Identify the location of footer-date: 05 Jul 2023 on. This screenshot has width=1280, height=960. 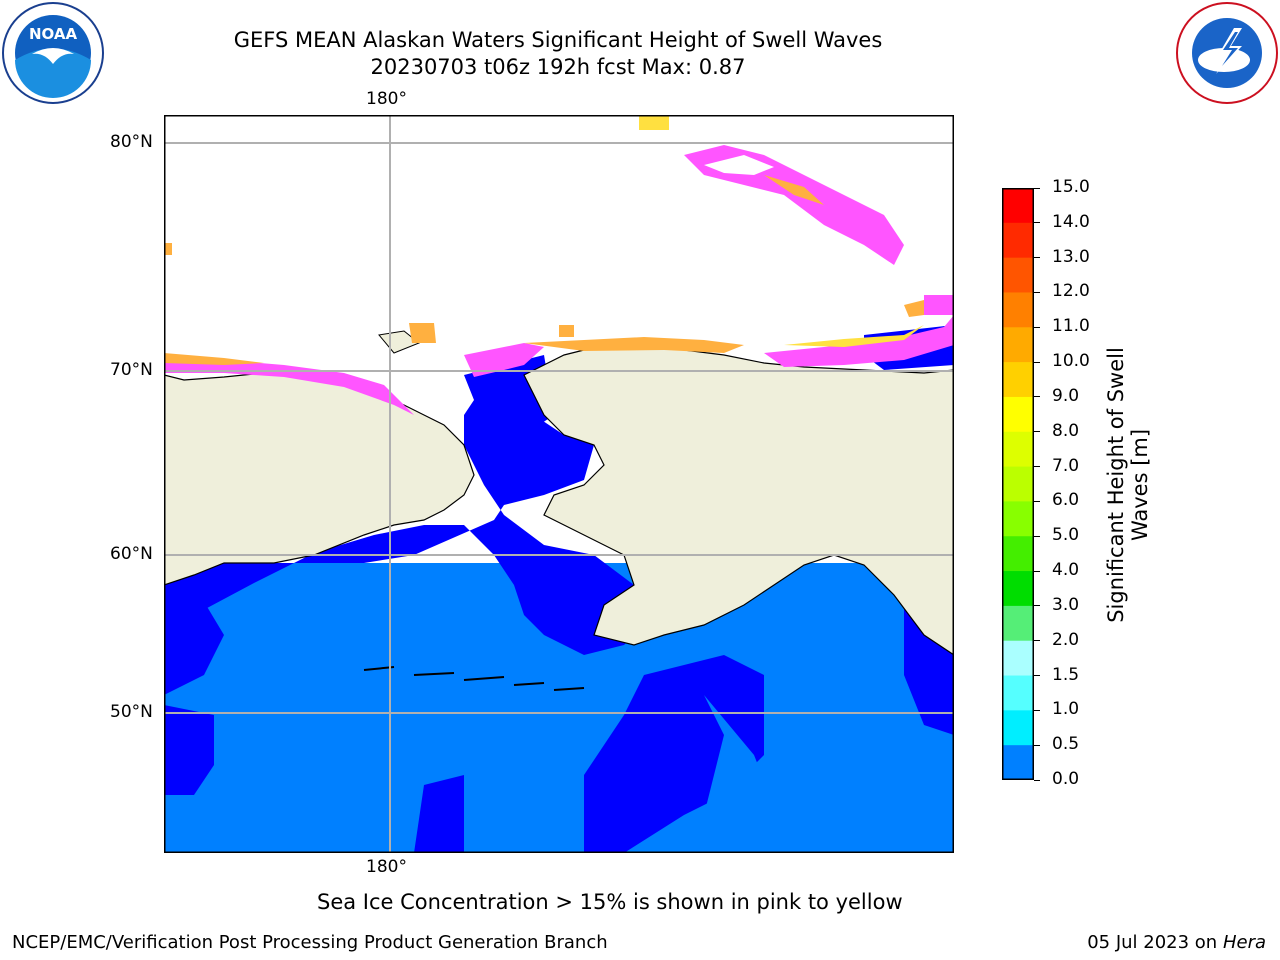
(1155, 942).